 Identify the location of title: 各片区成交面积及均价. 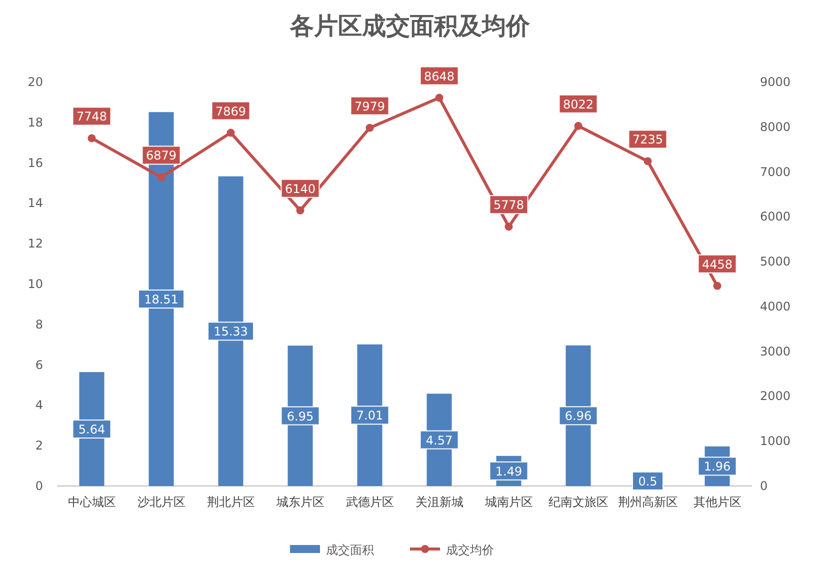
(410, 26).